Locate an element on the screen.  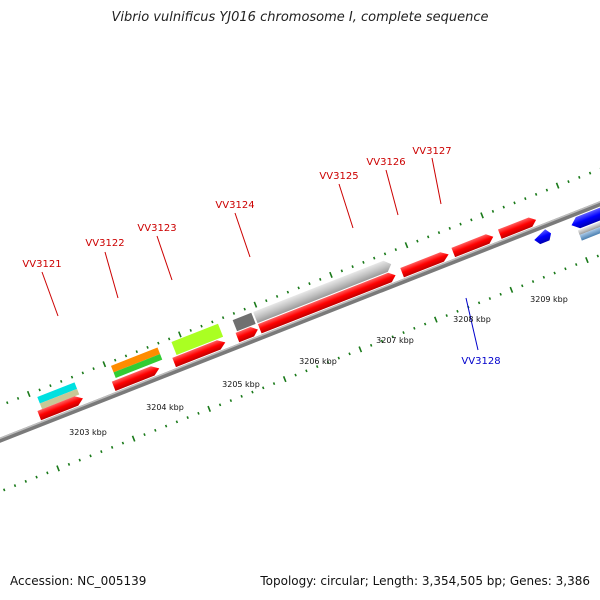
callout-line-vv3124 is located at coordinates (242, 235).